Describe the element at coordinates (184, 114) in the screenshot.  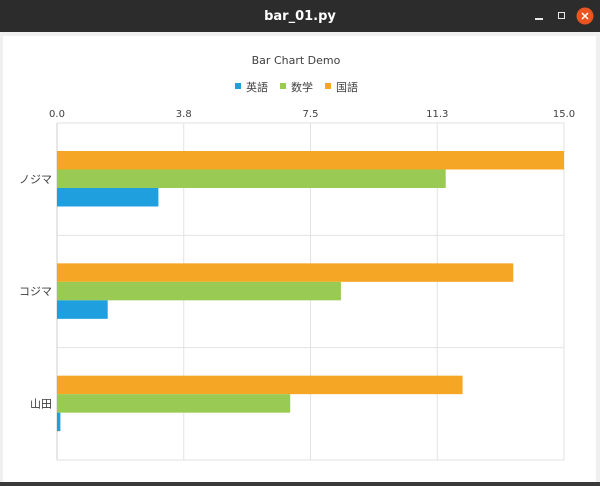
I see `x-tick-label-1: 3.8` at that location.